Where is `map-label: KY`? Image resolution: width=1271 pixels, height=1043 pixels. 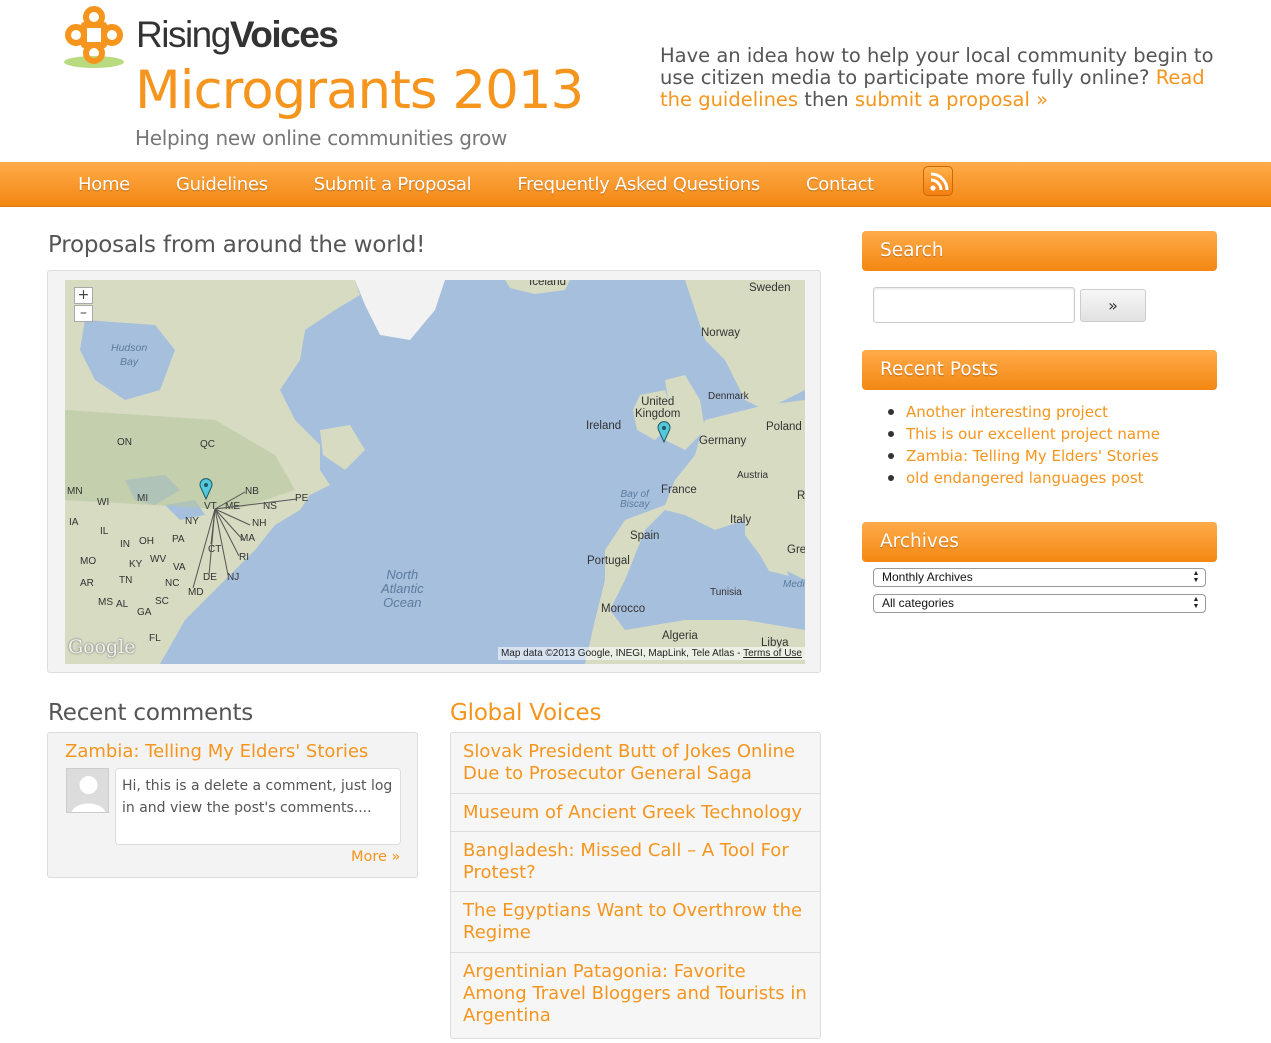
map-label: KY is located at coordinates (136, 564).